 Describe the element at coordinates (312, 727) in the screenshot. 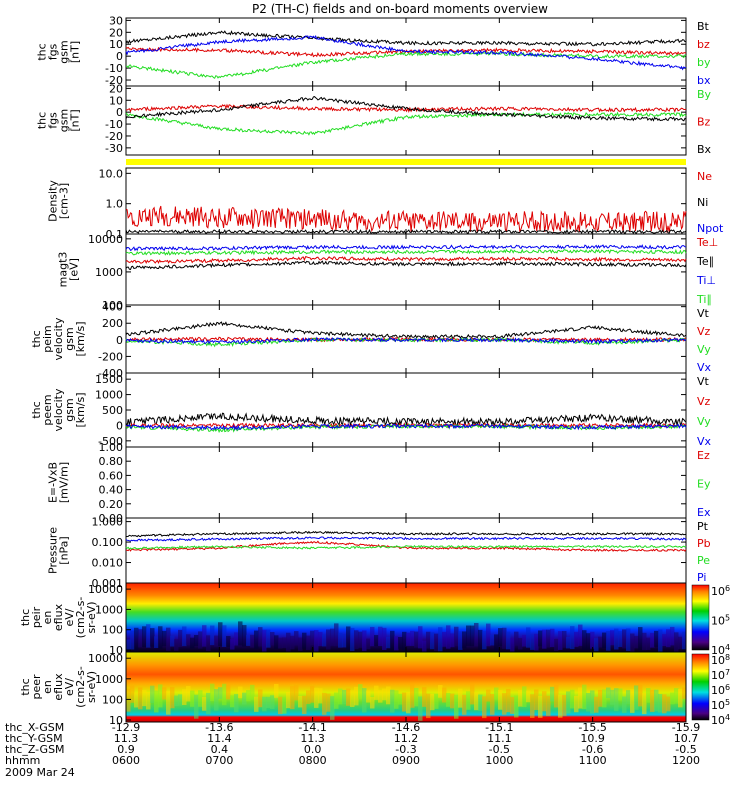

I see `footer-value: -14.1` at that location.